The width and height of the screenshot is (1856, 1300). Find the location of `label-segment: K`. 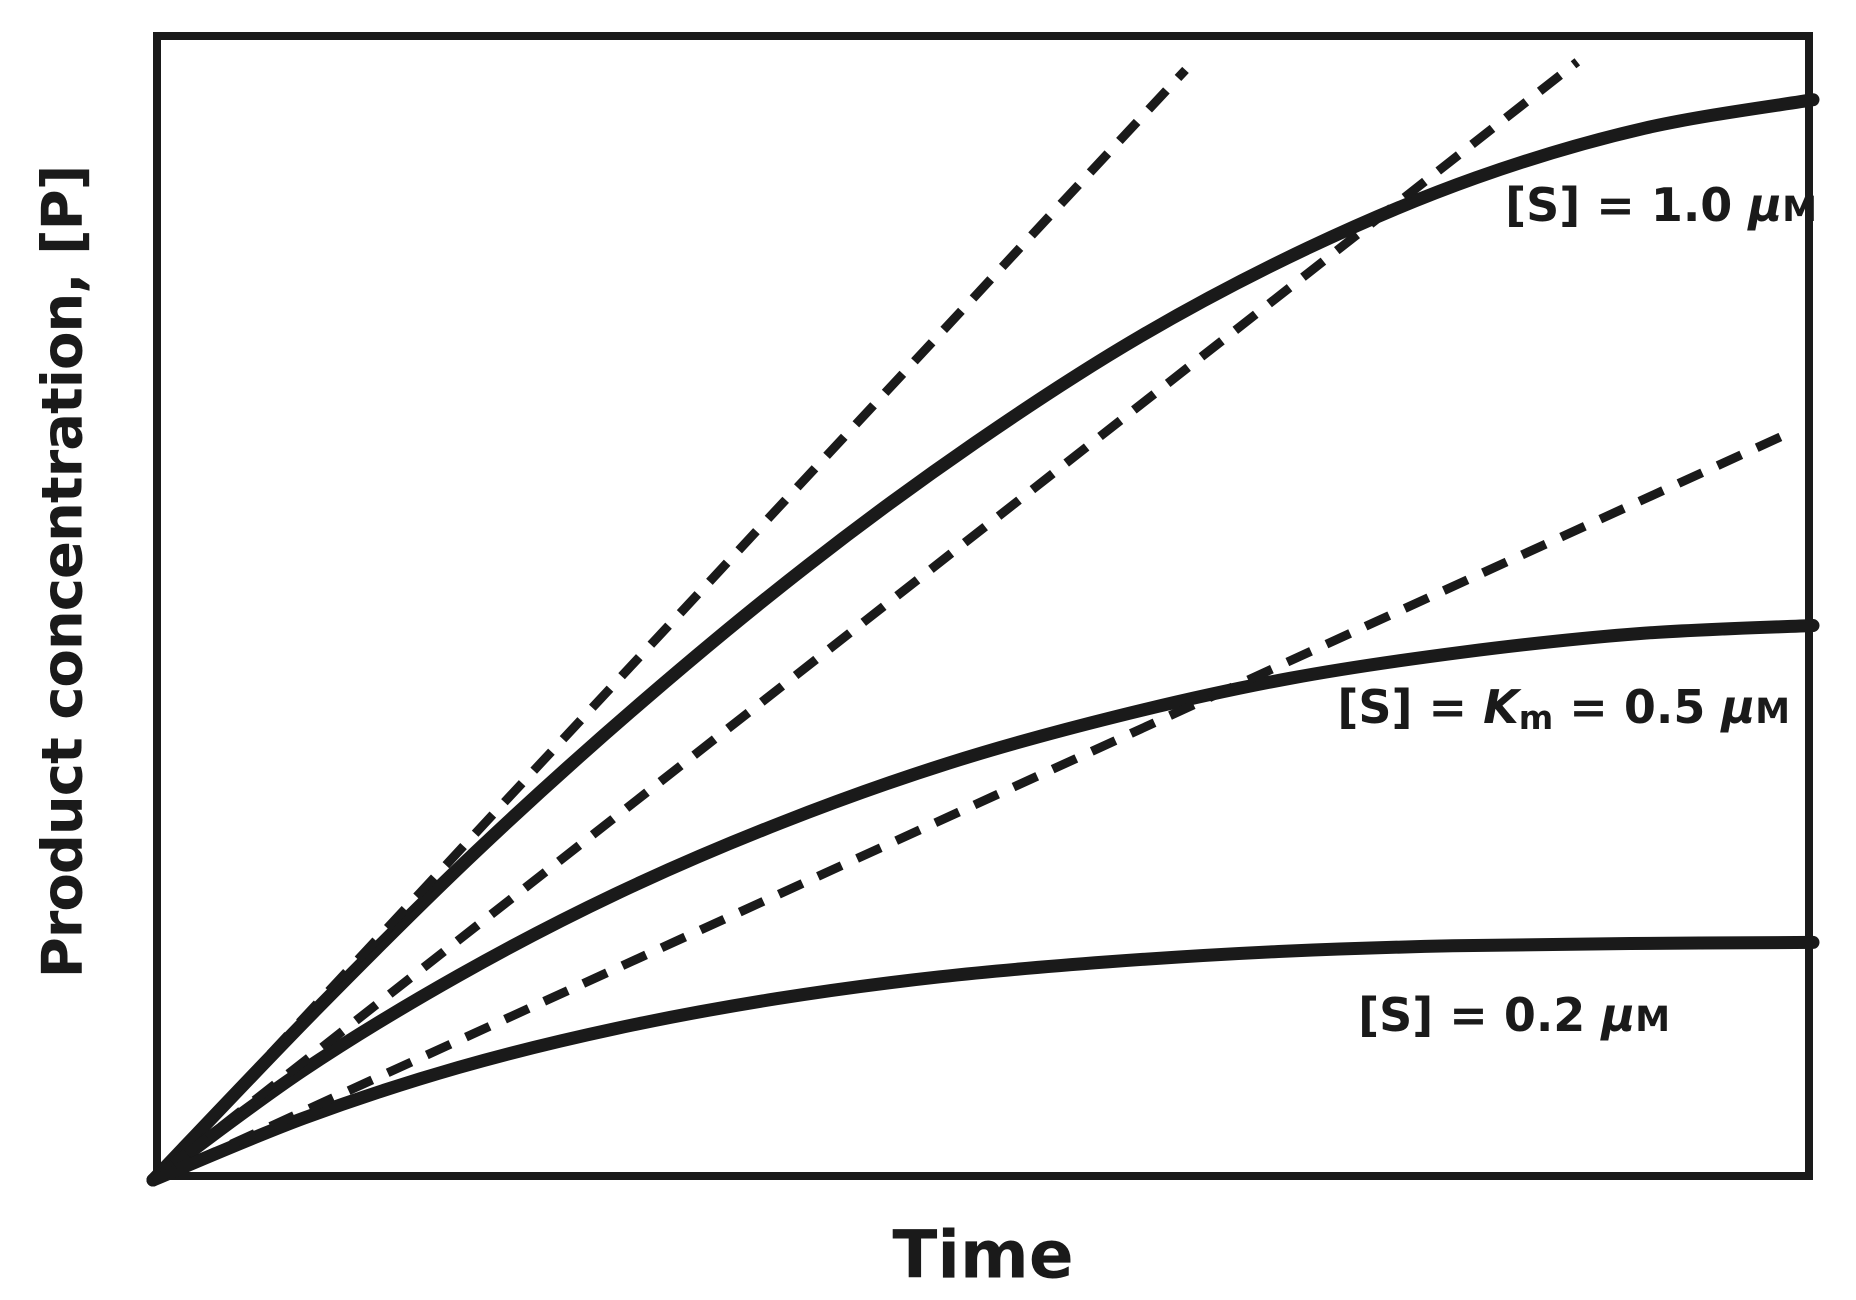

label-segment: K is located at coordinates (1501, 707).